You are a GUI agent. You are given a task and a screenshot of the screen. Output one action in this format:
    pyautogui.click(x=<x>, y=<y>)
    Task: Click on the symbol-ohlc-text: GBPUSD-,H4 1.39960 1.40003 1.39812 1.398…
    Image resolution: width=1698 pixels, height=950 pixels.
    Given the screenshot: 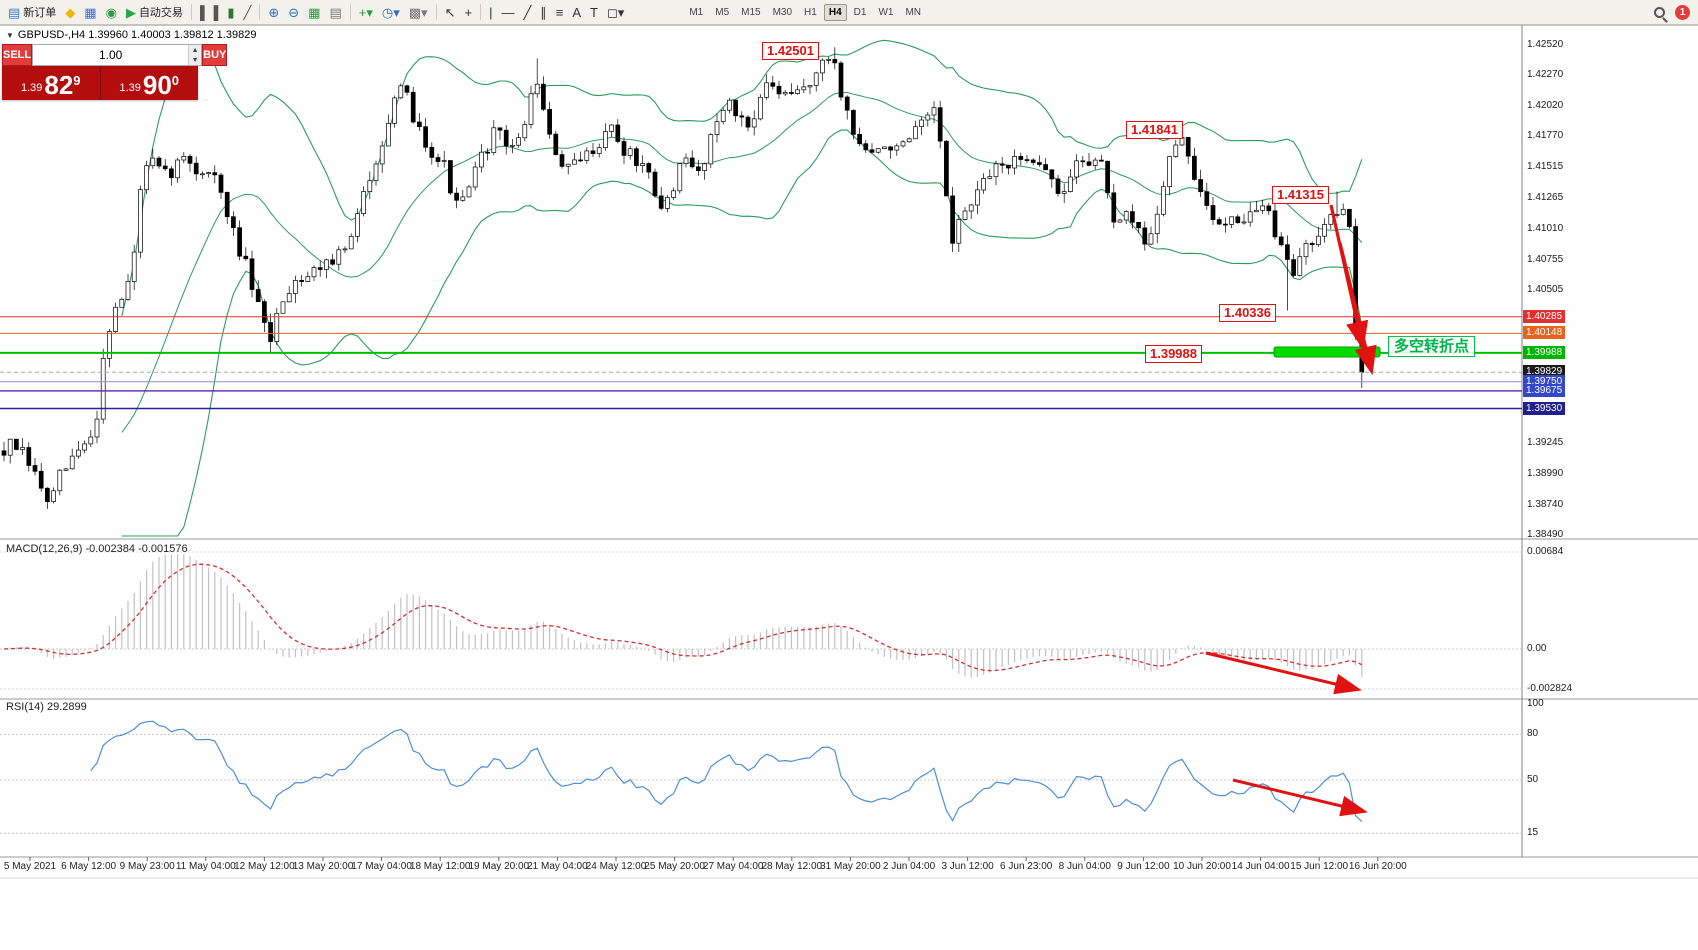 What is the action you would take?
    pyautogui.click(x=137, y=35)
    